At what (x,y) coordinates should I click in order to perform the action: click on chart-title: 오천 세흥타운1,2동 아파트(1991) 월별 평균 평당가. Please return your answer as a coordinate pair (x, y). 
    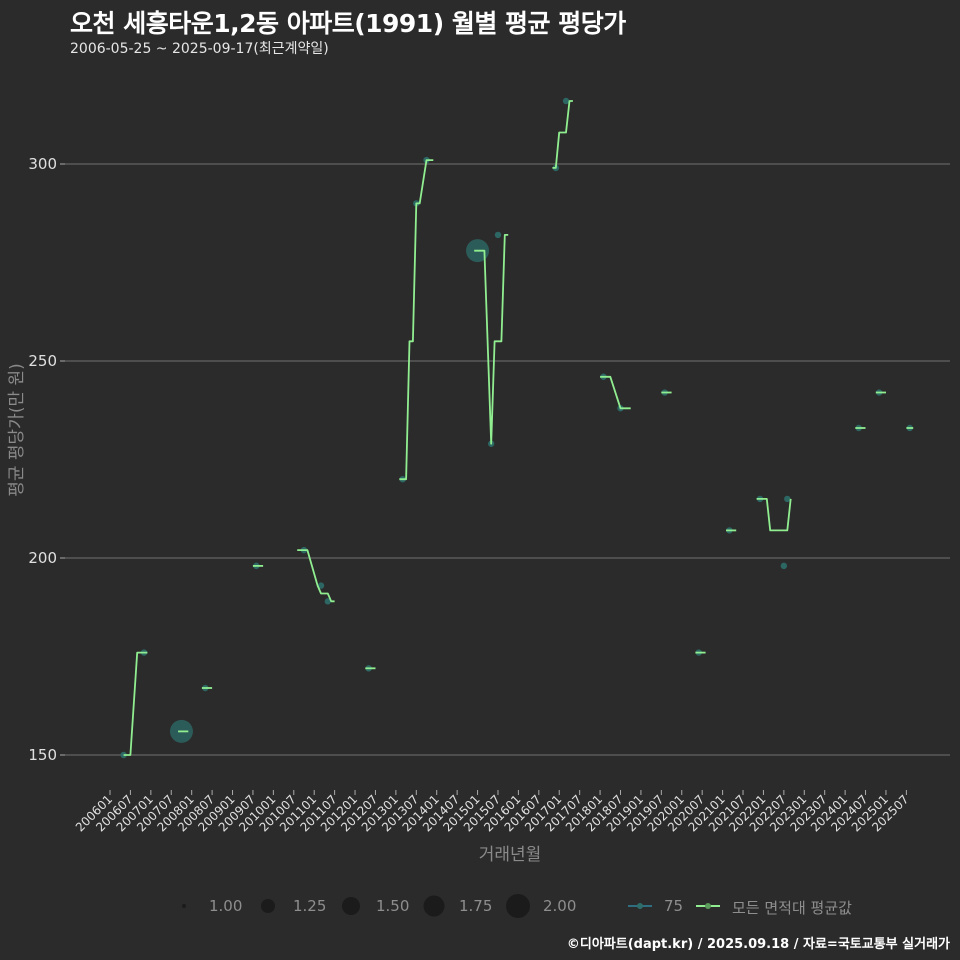
    Looking at the image, I should click on (348, 23).